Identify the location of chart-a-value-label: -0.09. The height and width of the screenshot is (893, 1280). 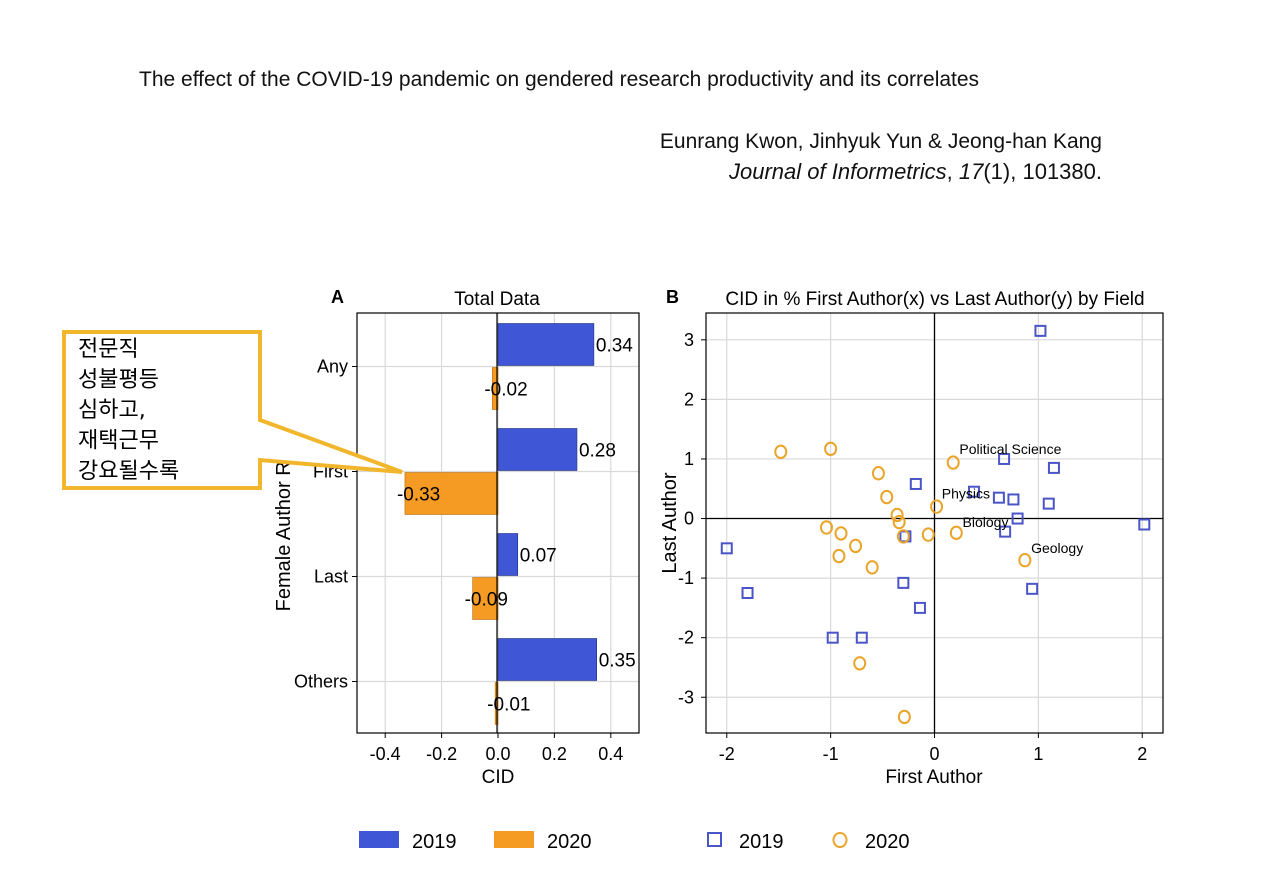
(486, 600).